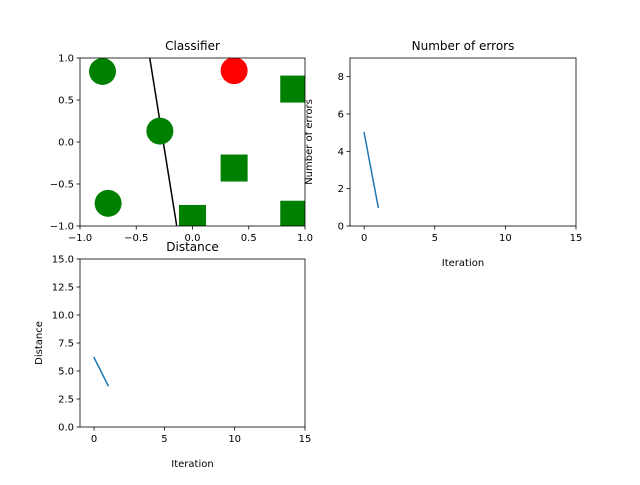 The width and height of the screenshot is (640, 485). I want to click on classifier-ytick-label-4: 1.0, so click(66, 59).